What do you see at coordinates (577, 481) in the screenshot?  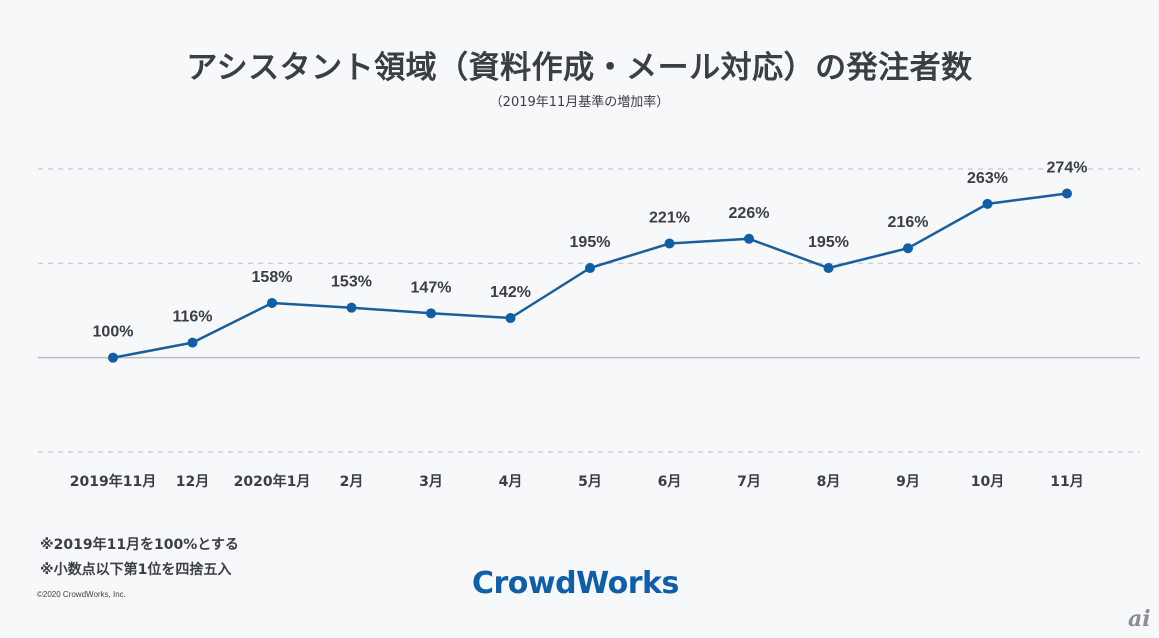 I see `x-tick-labels: 2019年11月 12月 2020年1月 2月 3月 4月 5月 6月 7月 8月 9月 10月 11月` at bounding box center [577, 481].